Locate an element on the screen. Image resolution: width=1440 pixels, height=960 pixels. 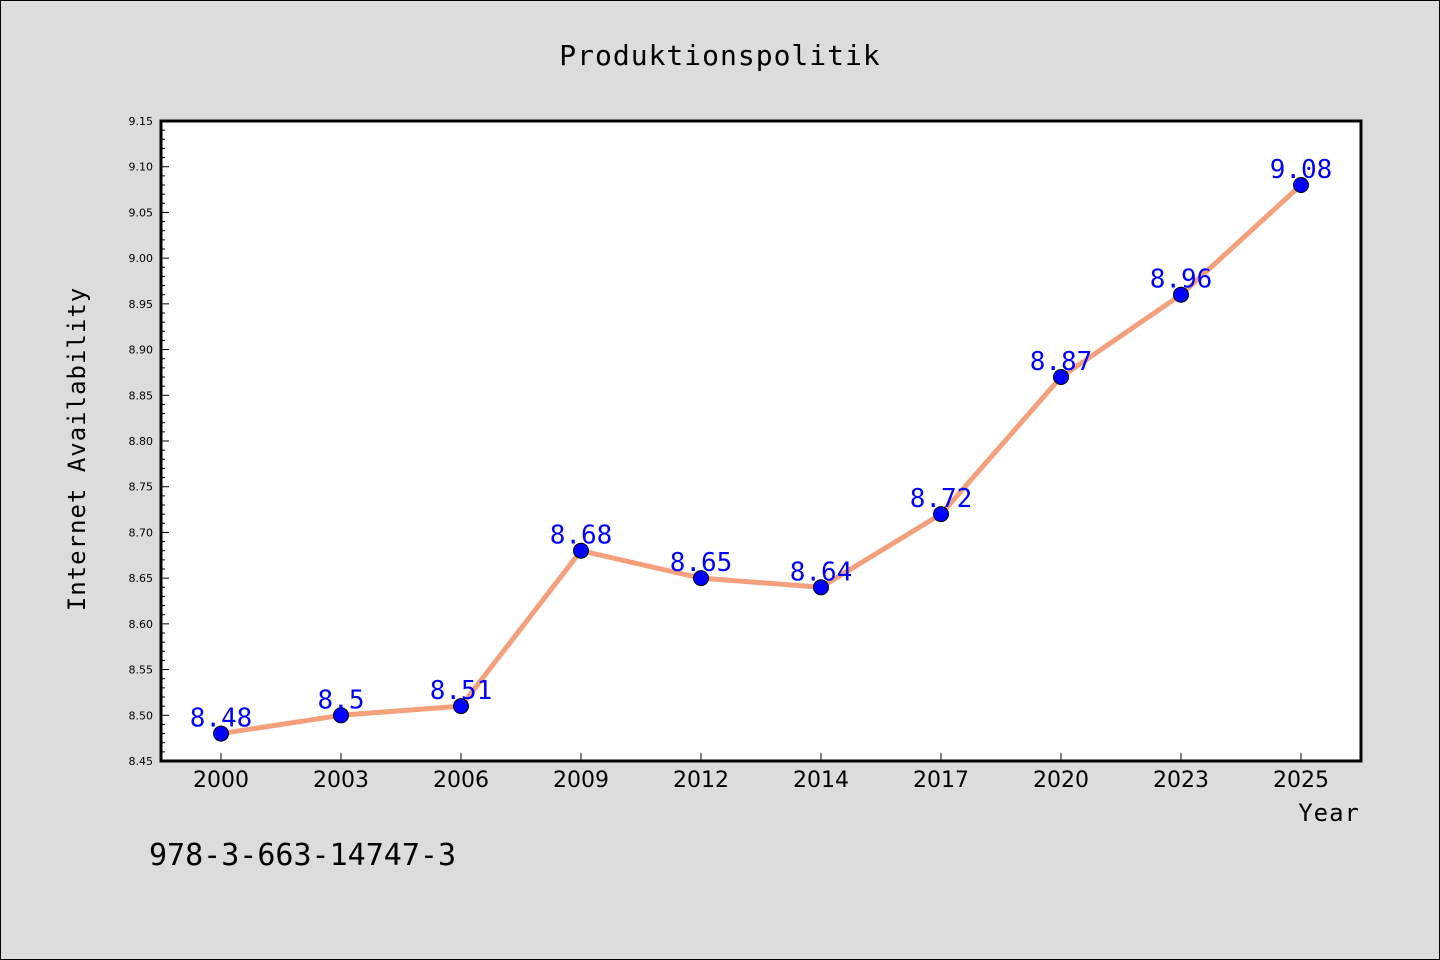
y-tick-label: 8.50 is located at coordinates (141, 715).